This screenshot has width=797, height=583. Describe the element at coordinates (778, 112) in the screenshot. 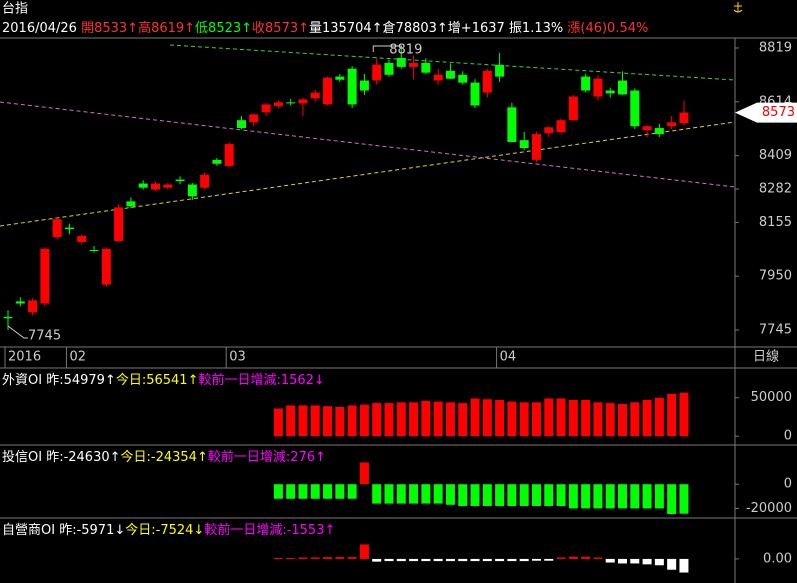

I see `last-price-label: 8573` at that location.